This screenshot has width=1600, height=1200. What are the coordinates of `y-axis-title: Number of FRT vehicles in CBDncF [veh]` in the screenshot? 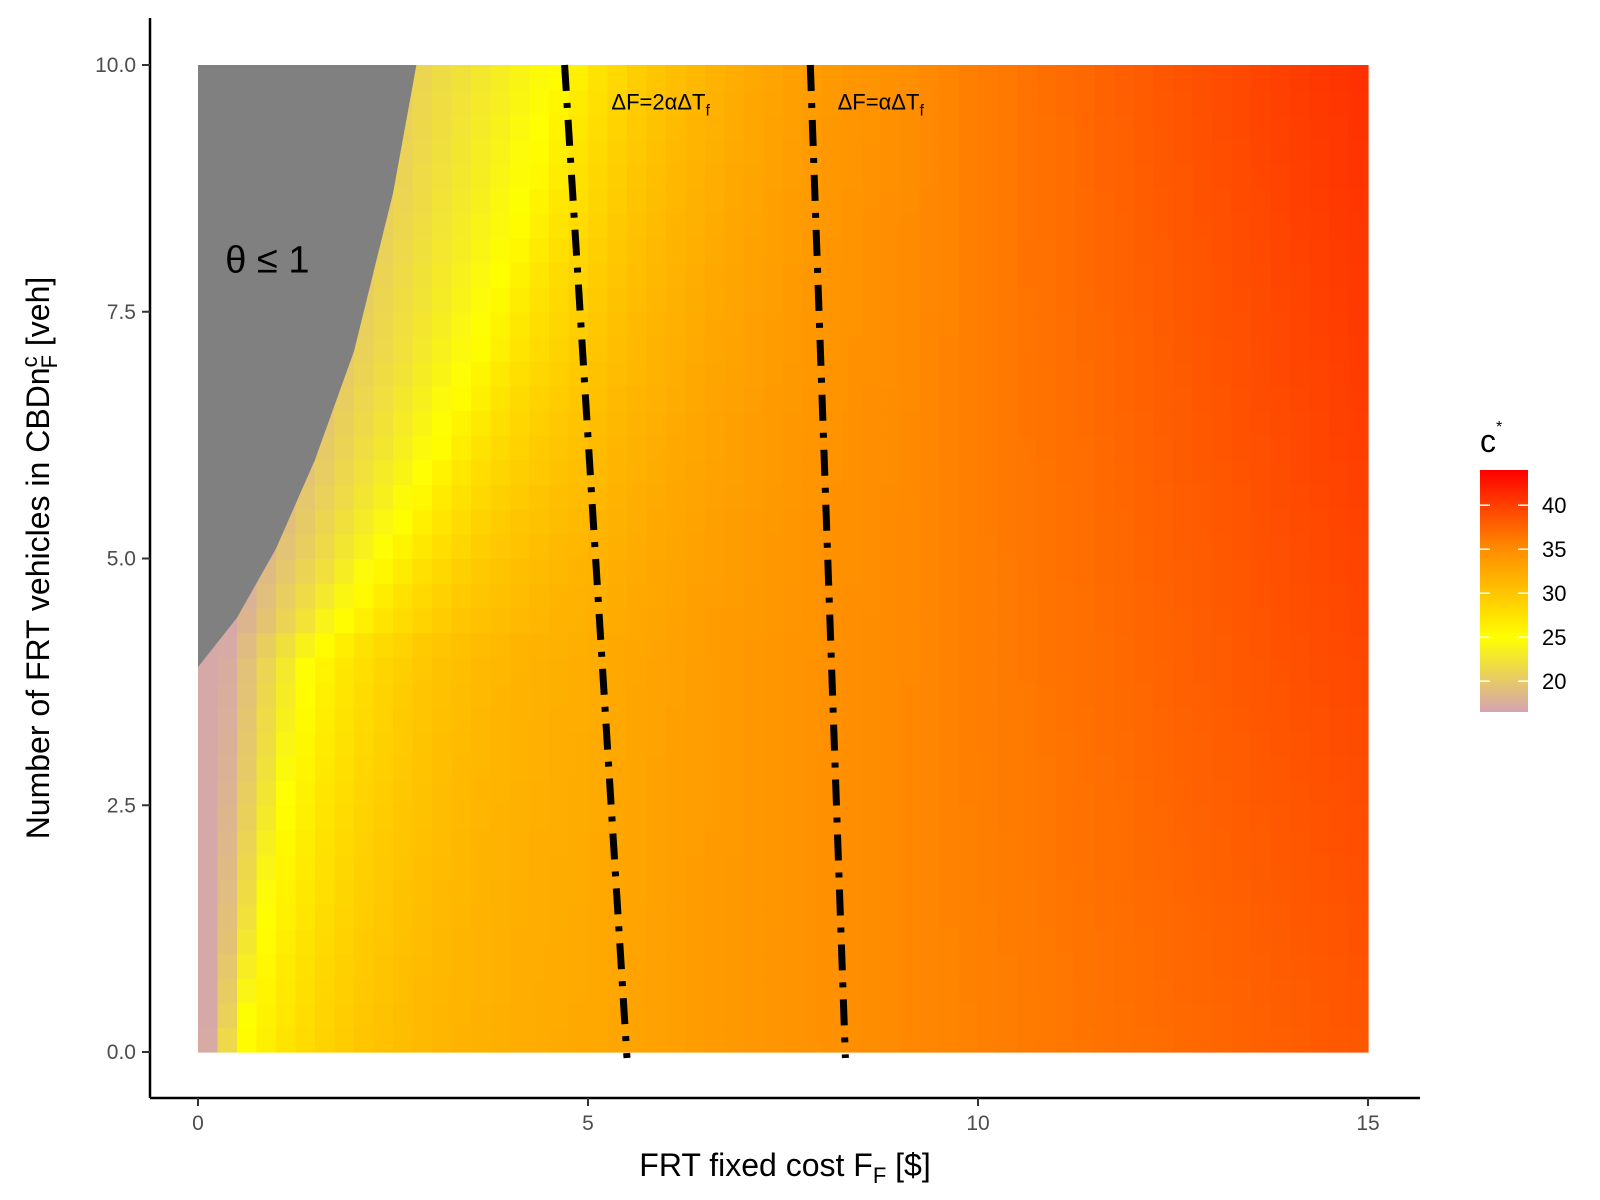 It's located at (39, 558).